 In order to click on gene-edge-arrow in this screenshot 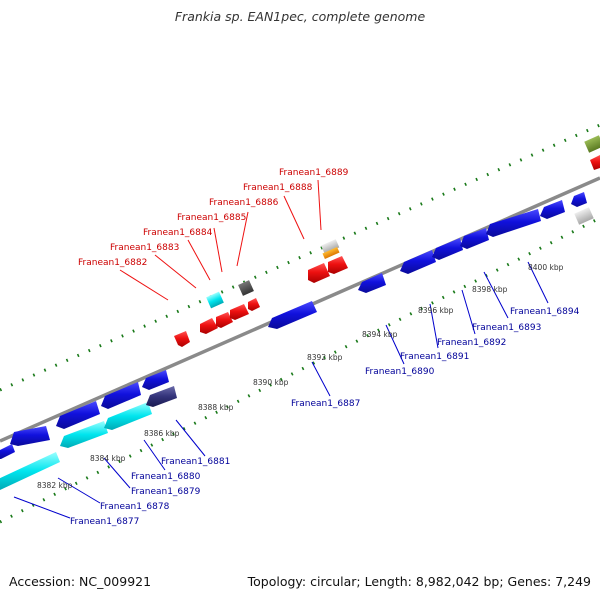, I will do `click(579, 199)`.